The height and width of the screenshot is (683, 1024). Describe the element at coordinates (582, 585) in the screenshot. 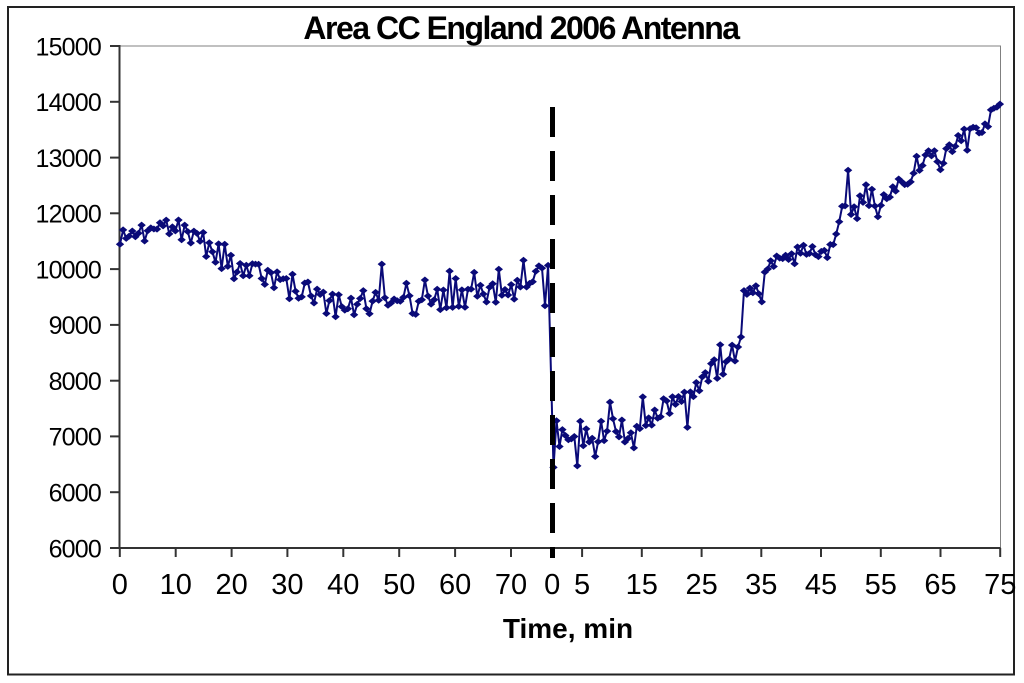

I see `svg-text: 5` at that location.